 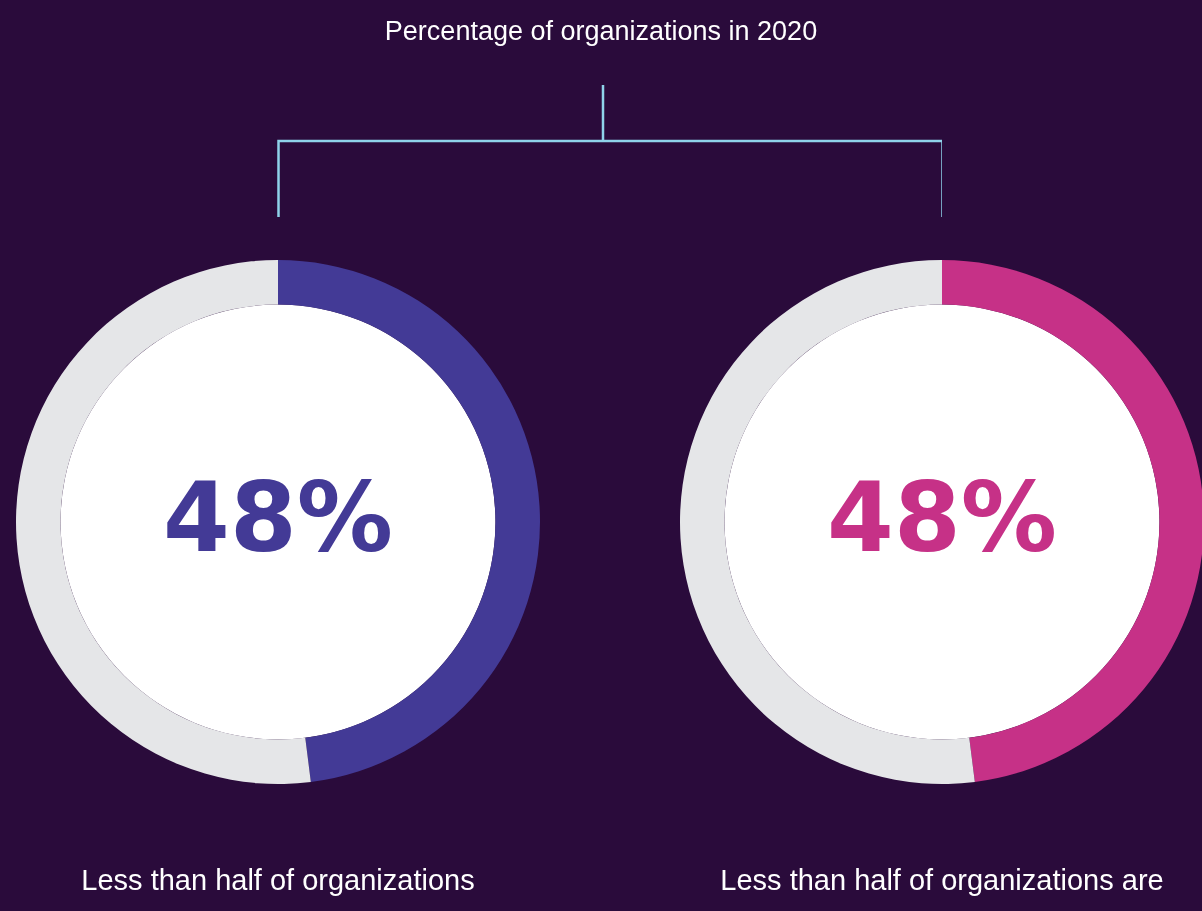 I want to click on text: Less than half of organizations, so click(x=278, y=880).